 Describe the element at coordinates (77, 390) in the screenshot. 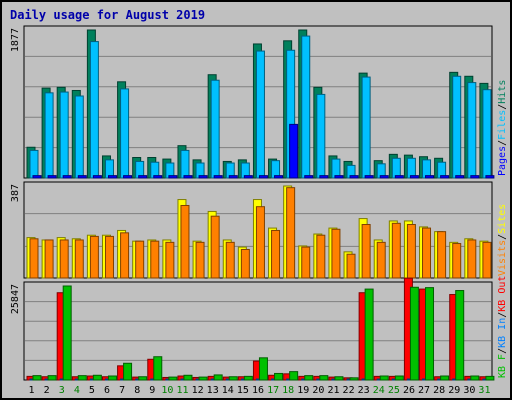

I see `x-tick-label-day-4: 4` at that location.